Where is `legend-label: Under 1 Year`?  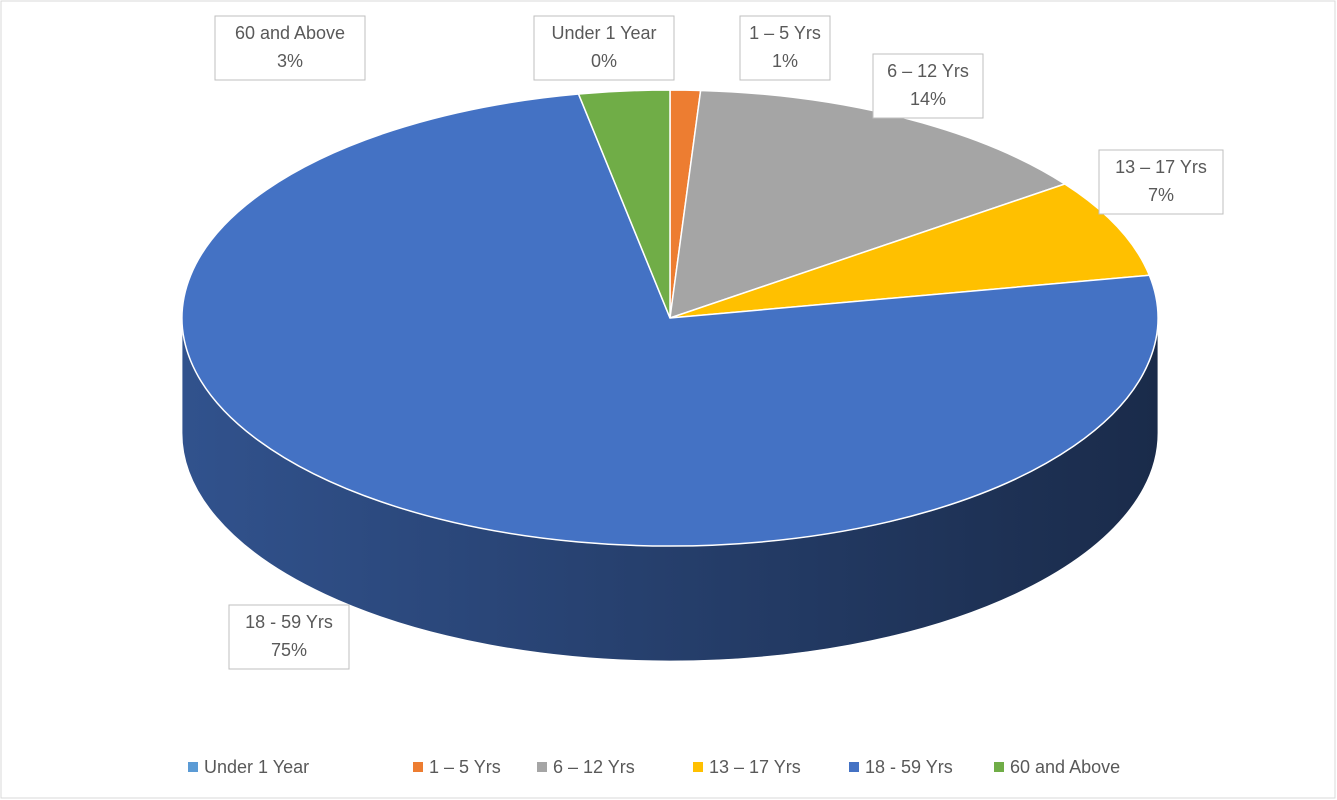 legend-label: Under 1 Year is located at coordinates (256, 767).